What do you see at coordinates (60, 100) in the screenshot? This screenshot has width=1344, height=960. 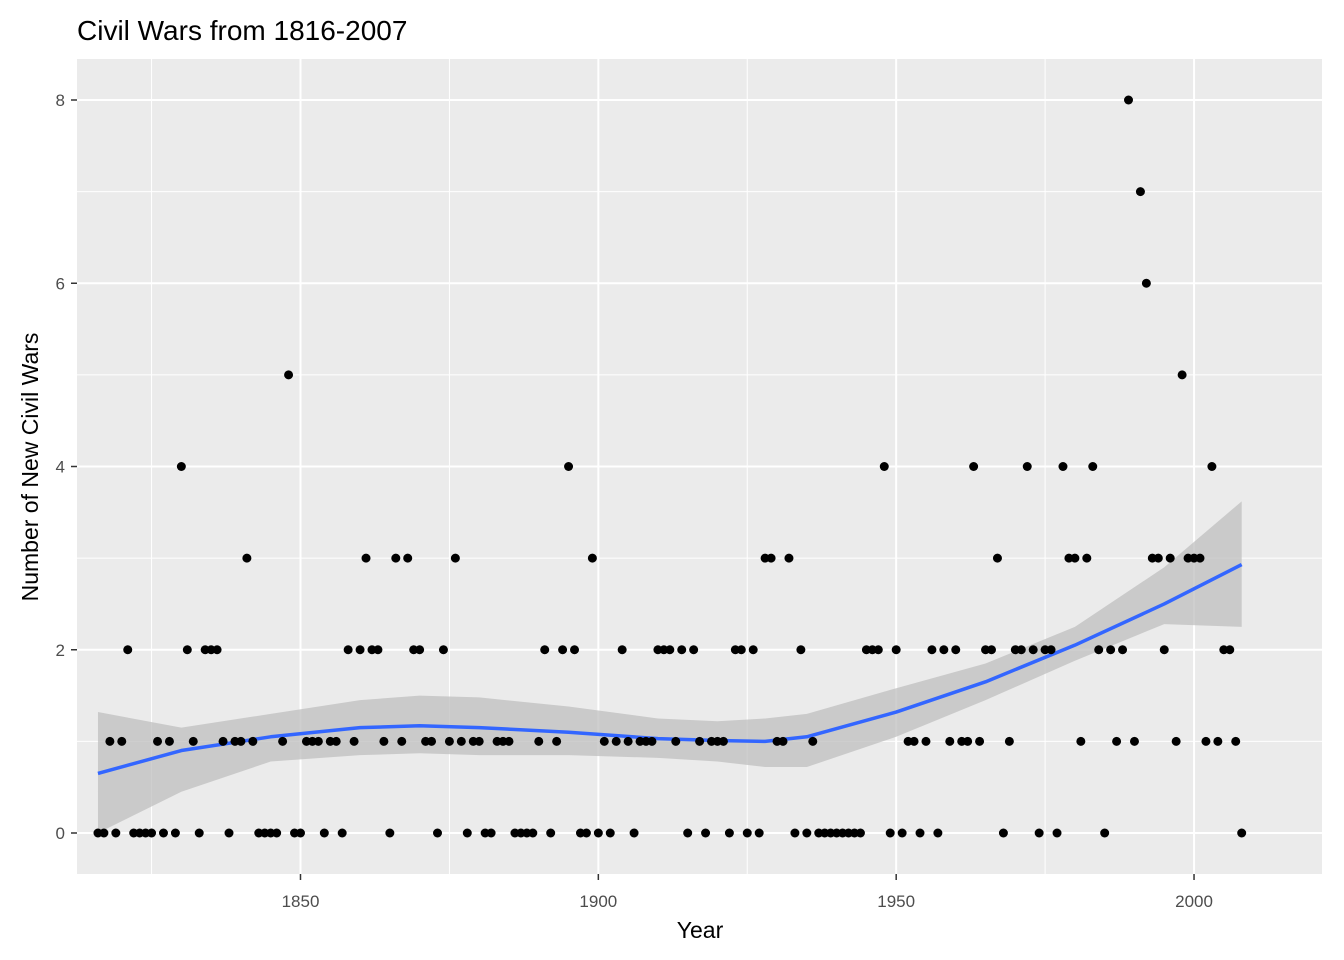 I see `y-tick-label: 8` at bounding box center [60, 100].